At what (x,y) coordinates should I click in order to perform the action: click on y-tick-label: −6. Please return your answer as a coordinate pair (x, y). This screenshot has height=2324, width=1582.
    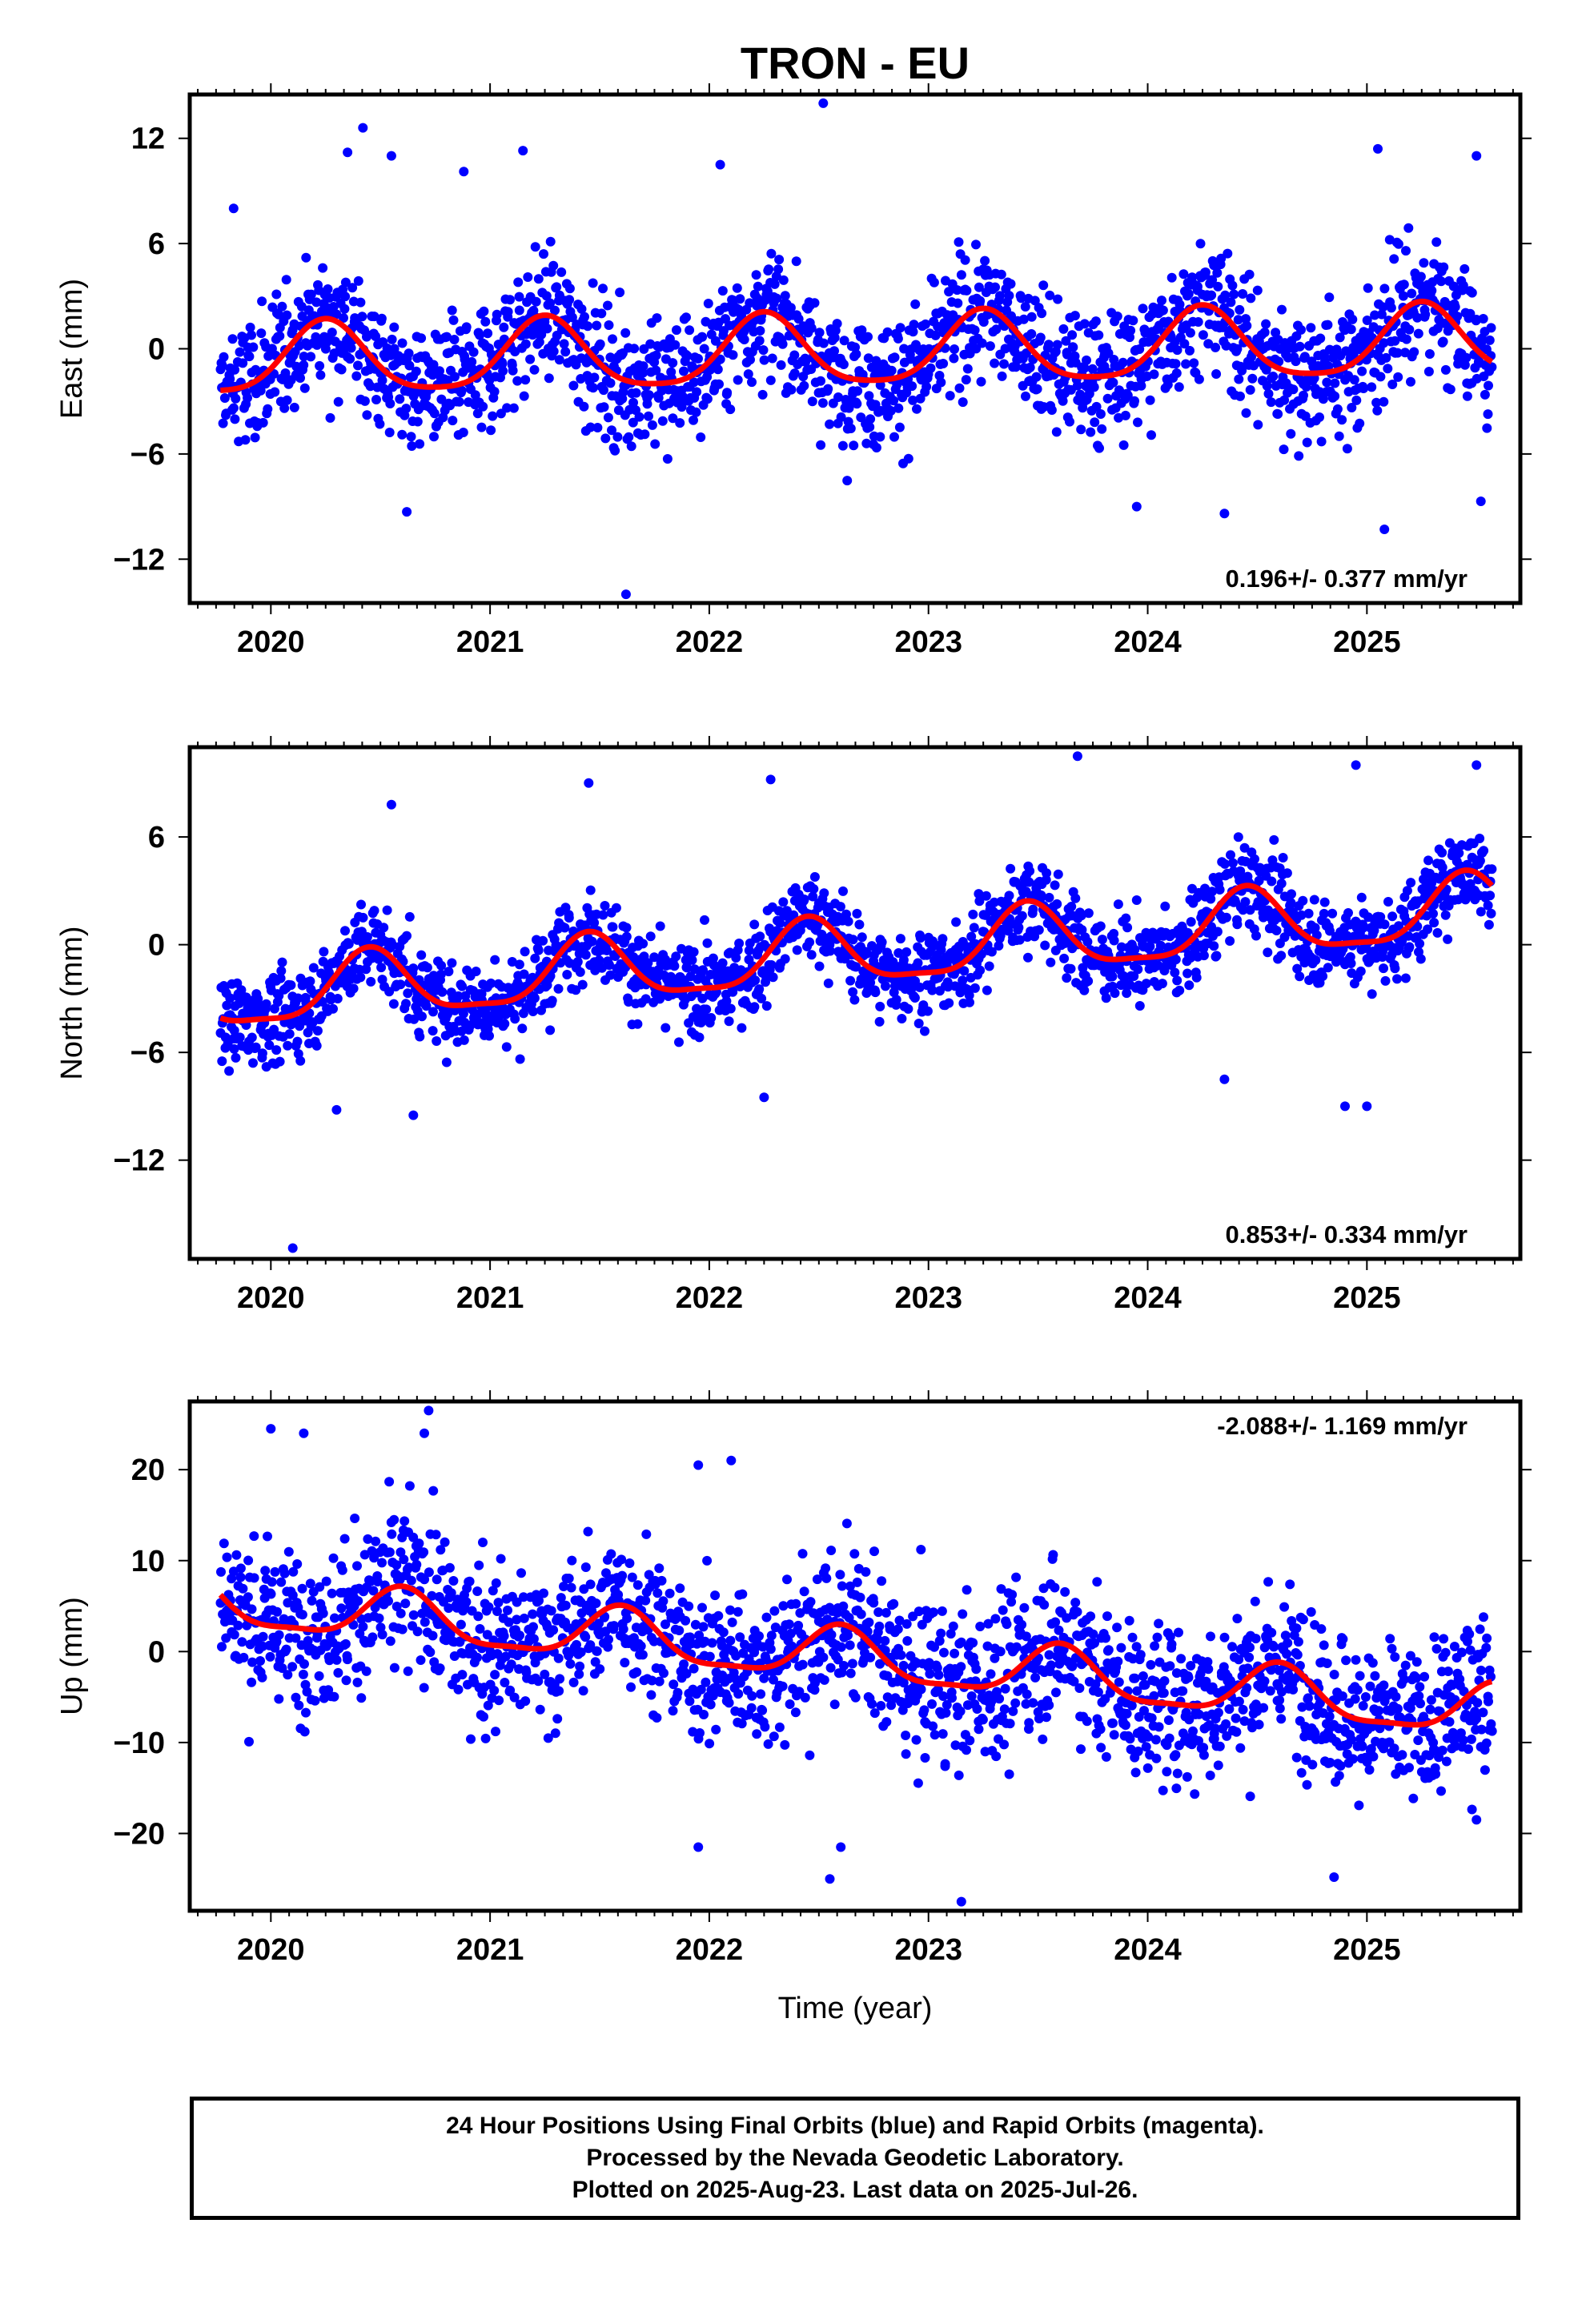
    Looking at the image, I should click on (147, 1053).